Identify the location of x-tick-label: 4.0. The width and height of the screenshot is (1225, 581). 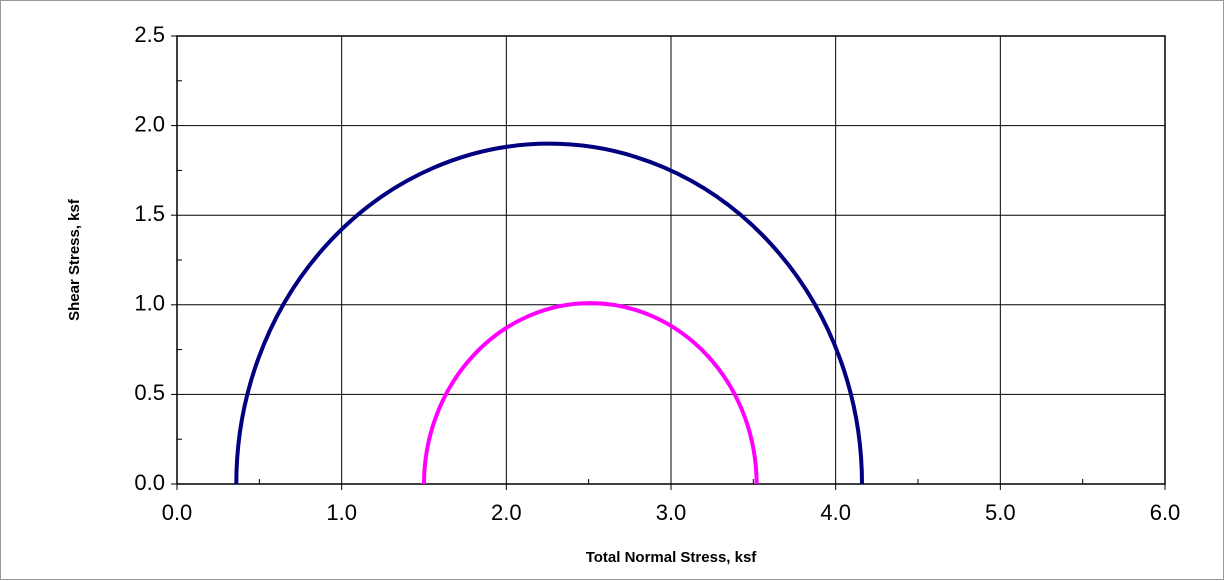
(835, 512).